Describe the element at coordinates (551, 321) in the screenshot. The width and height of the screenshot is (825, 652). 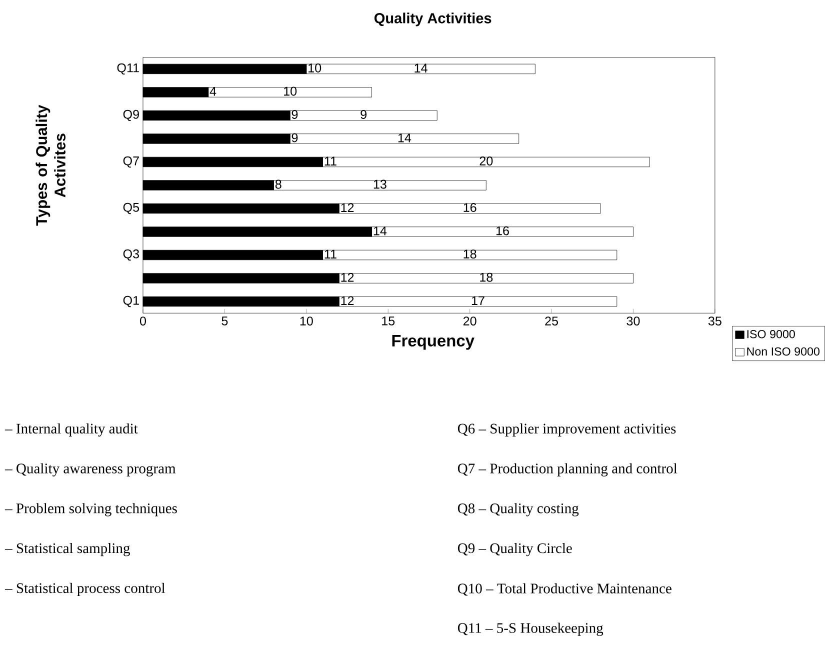
I see `x-tick-label: 25` at that location.